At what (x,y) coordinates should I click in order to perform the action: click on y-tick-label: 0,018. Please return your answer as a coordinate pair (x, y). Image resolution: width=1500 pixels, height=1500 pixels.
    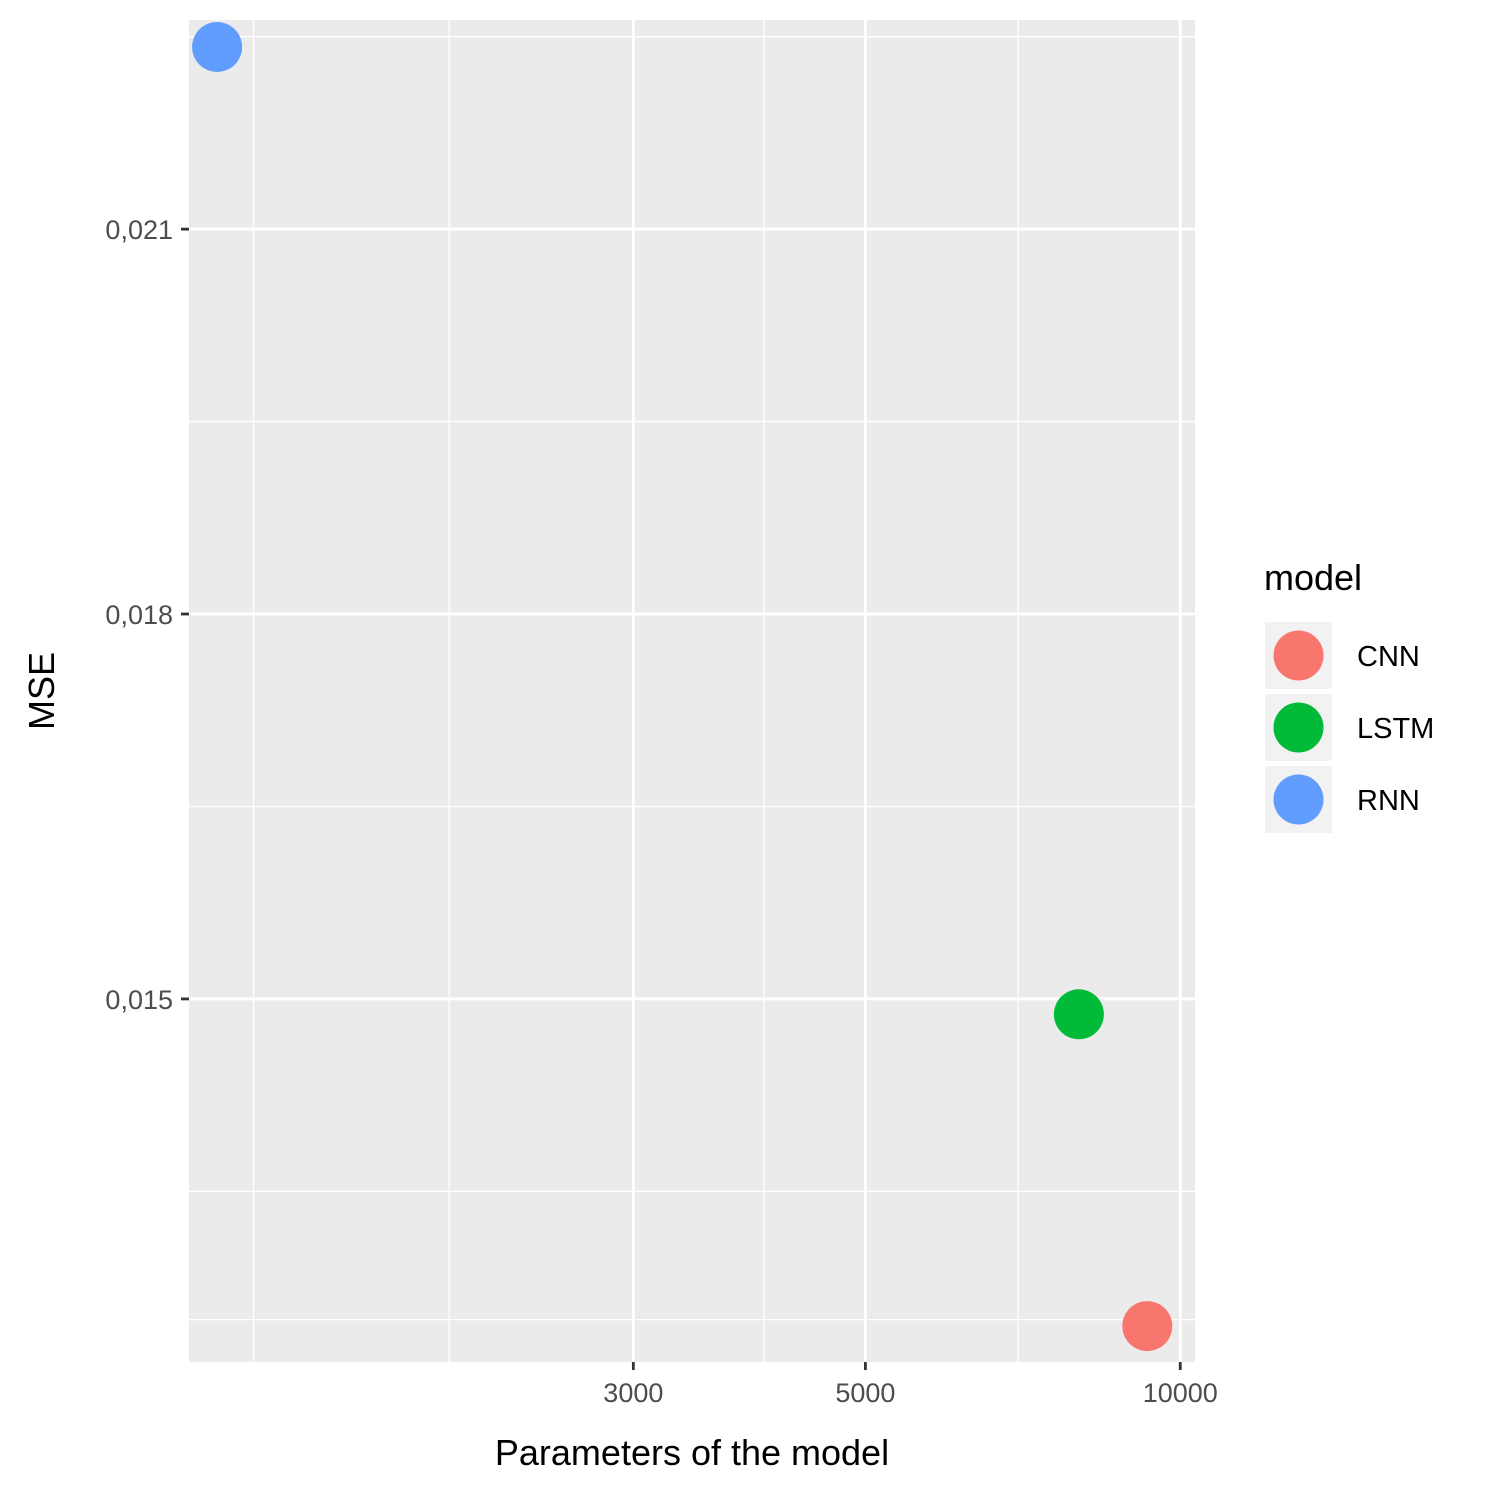
    Looking at the image, I should click on (139, 615).